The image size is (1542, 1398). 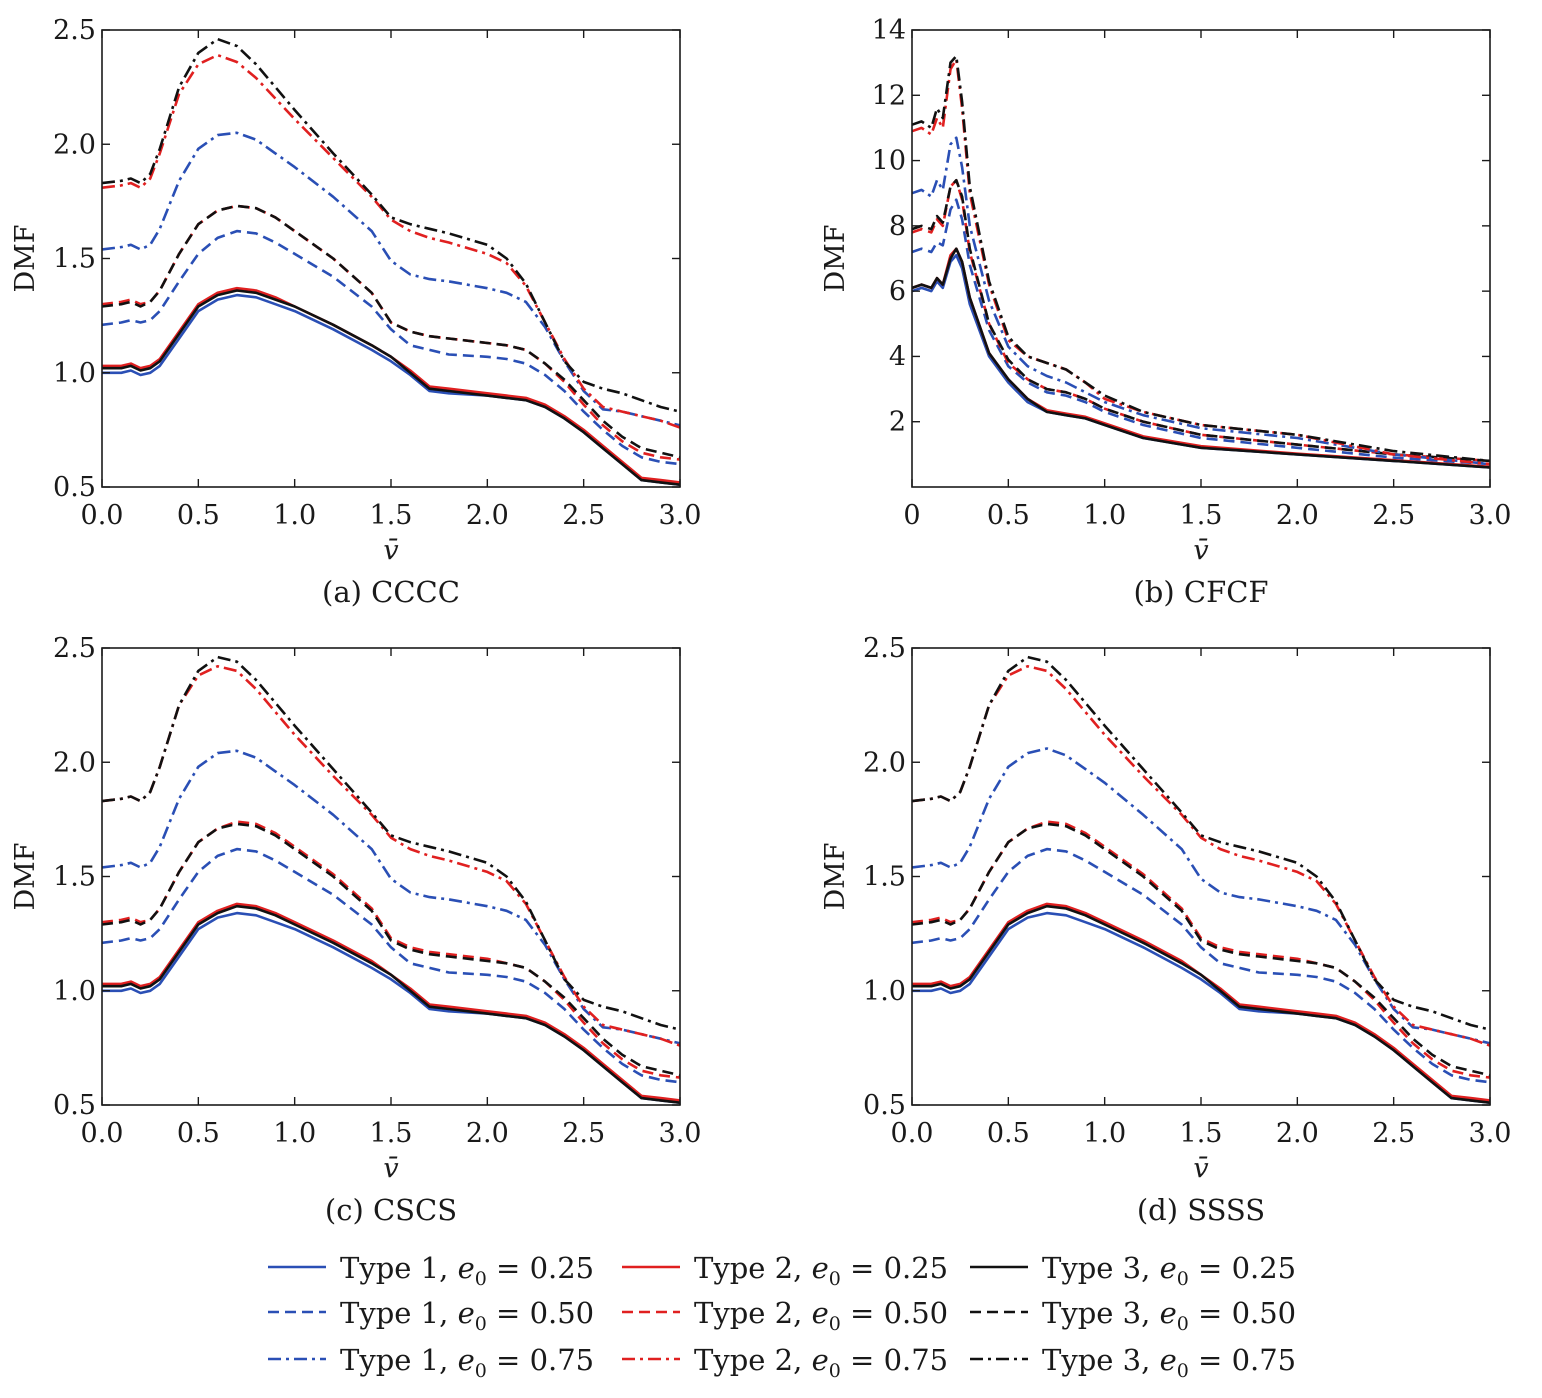 I want to click on legend-label: Type 3, e0 = 0.75, so click(x=1169, y=1362).